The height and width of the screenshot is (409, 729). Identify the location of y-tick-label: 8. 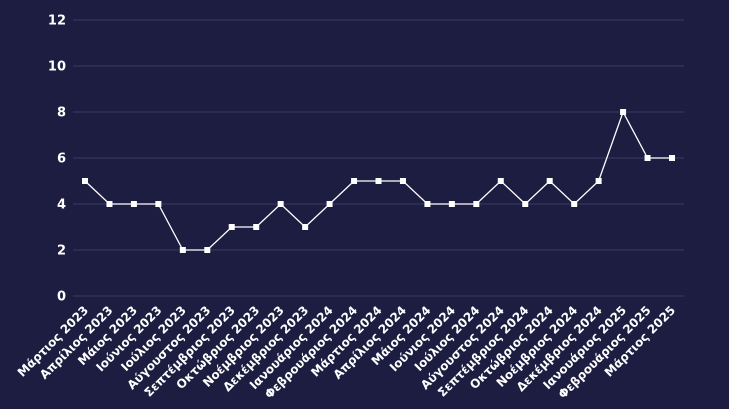
(61, 113).